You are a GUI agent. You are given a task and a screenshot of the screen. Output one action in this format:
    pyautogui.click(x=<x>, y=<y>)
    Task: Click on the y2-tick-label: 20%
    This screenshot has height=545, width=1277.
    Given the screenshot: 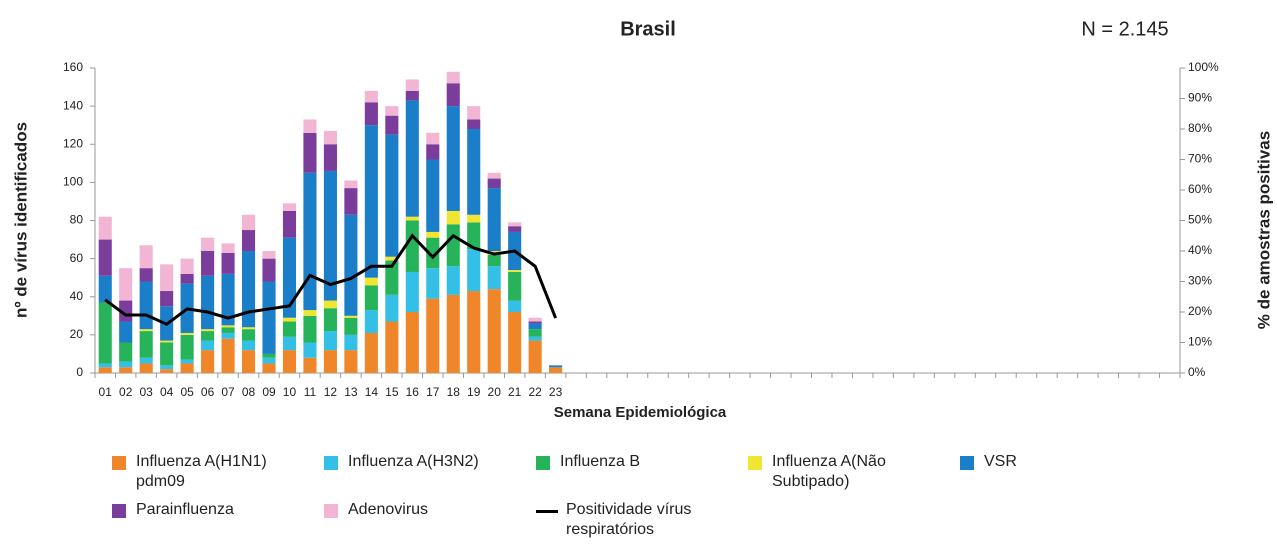 What is the action you would take?
    pyautogui.click(x=1200, y=311)
    